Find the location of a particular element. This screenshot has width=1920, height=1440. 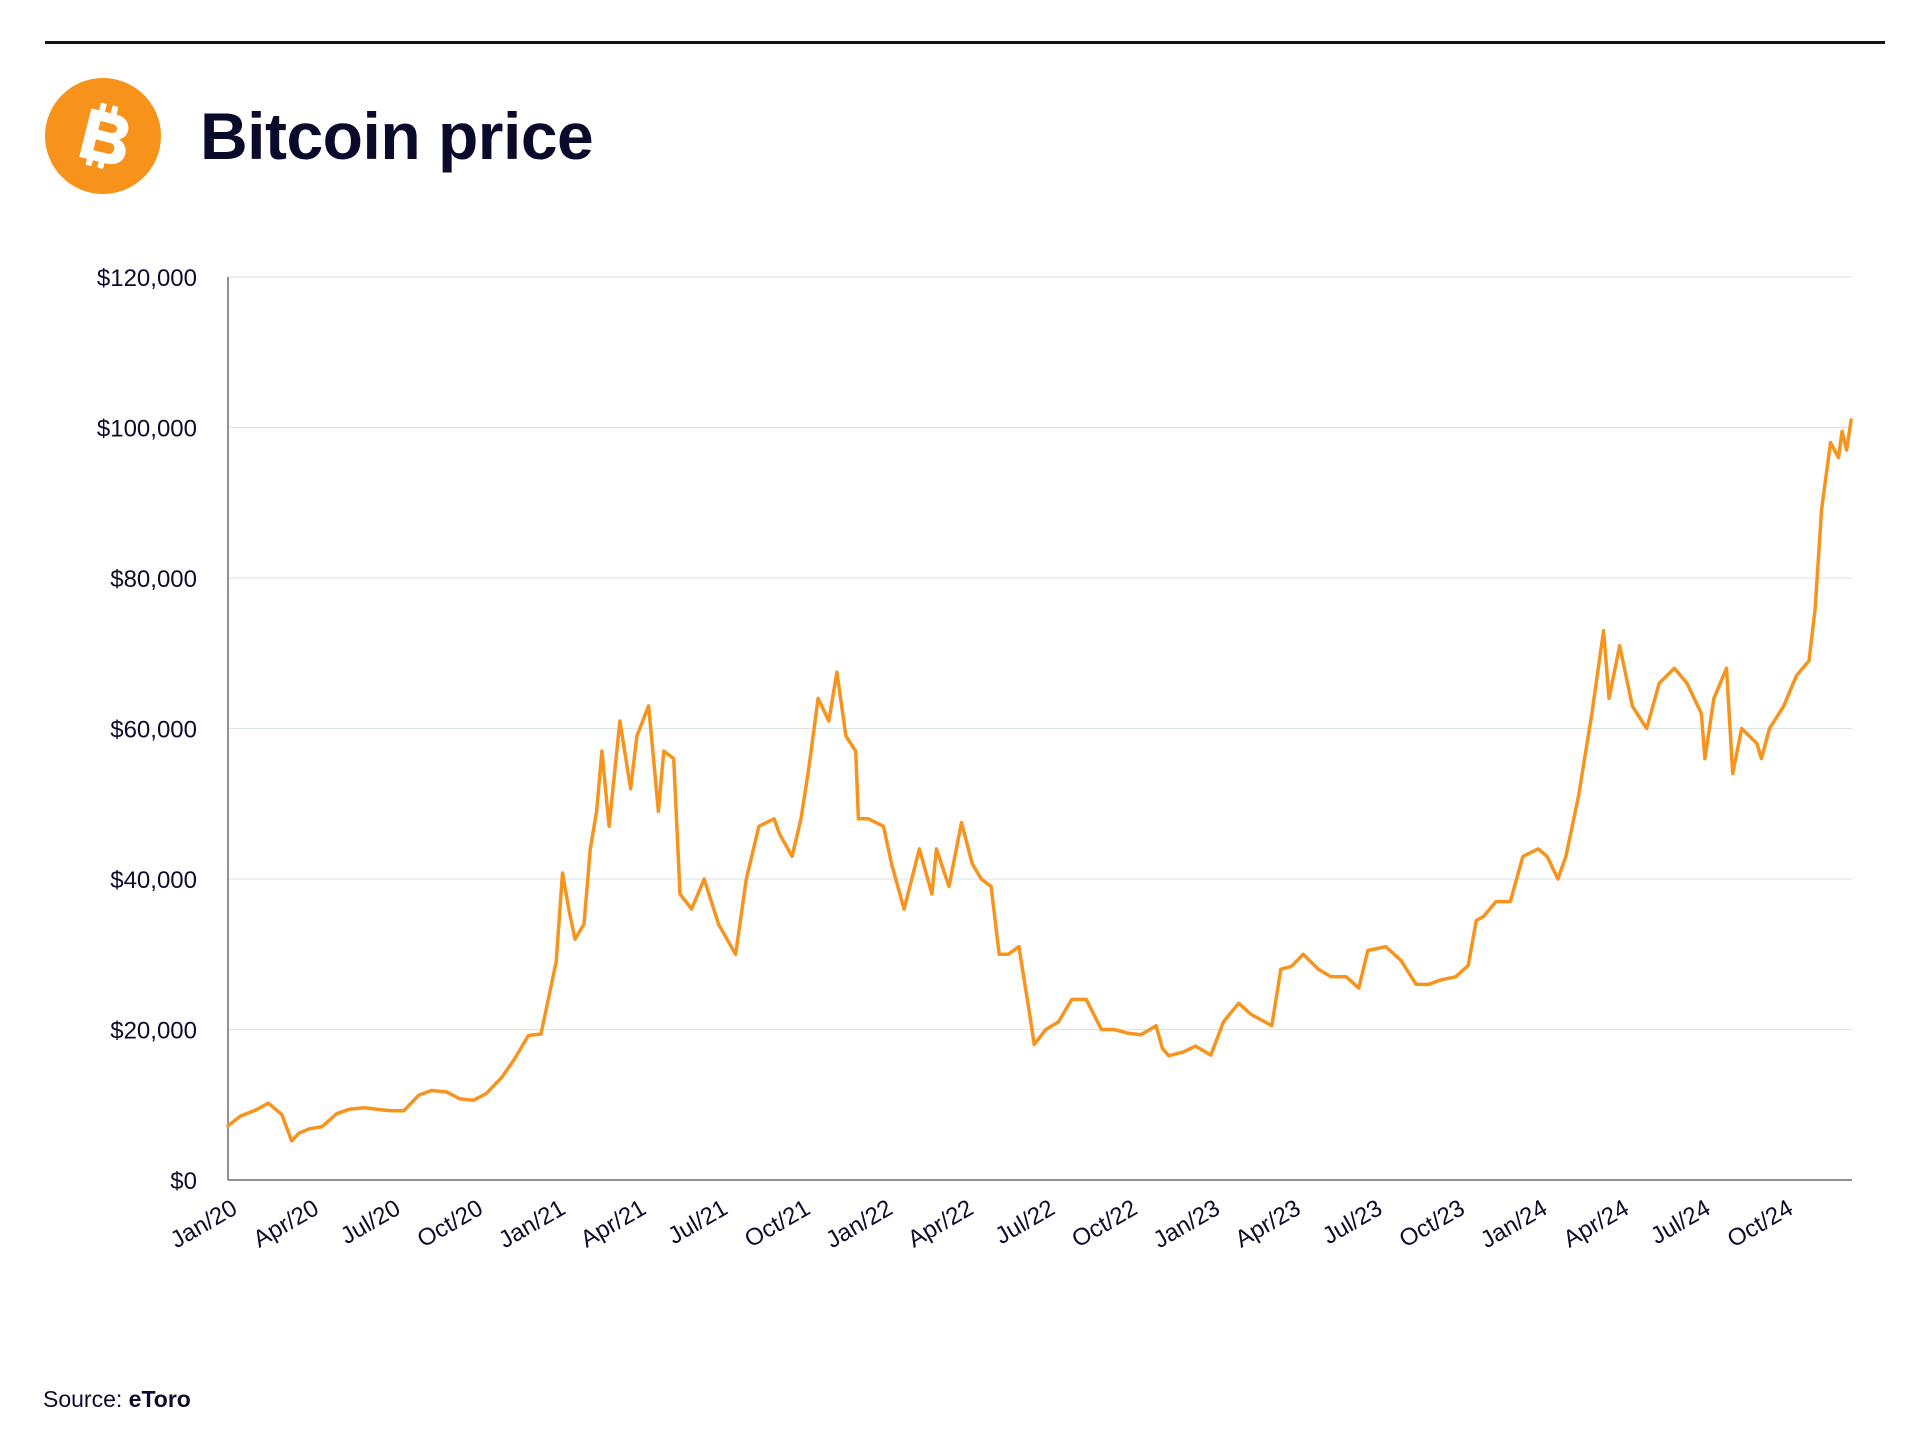

x-tick-label: Oct/23 is located at coordinates (1432, 1224).